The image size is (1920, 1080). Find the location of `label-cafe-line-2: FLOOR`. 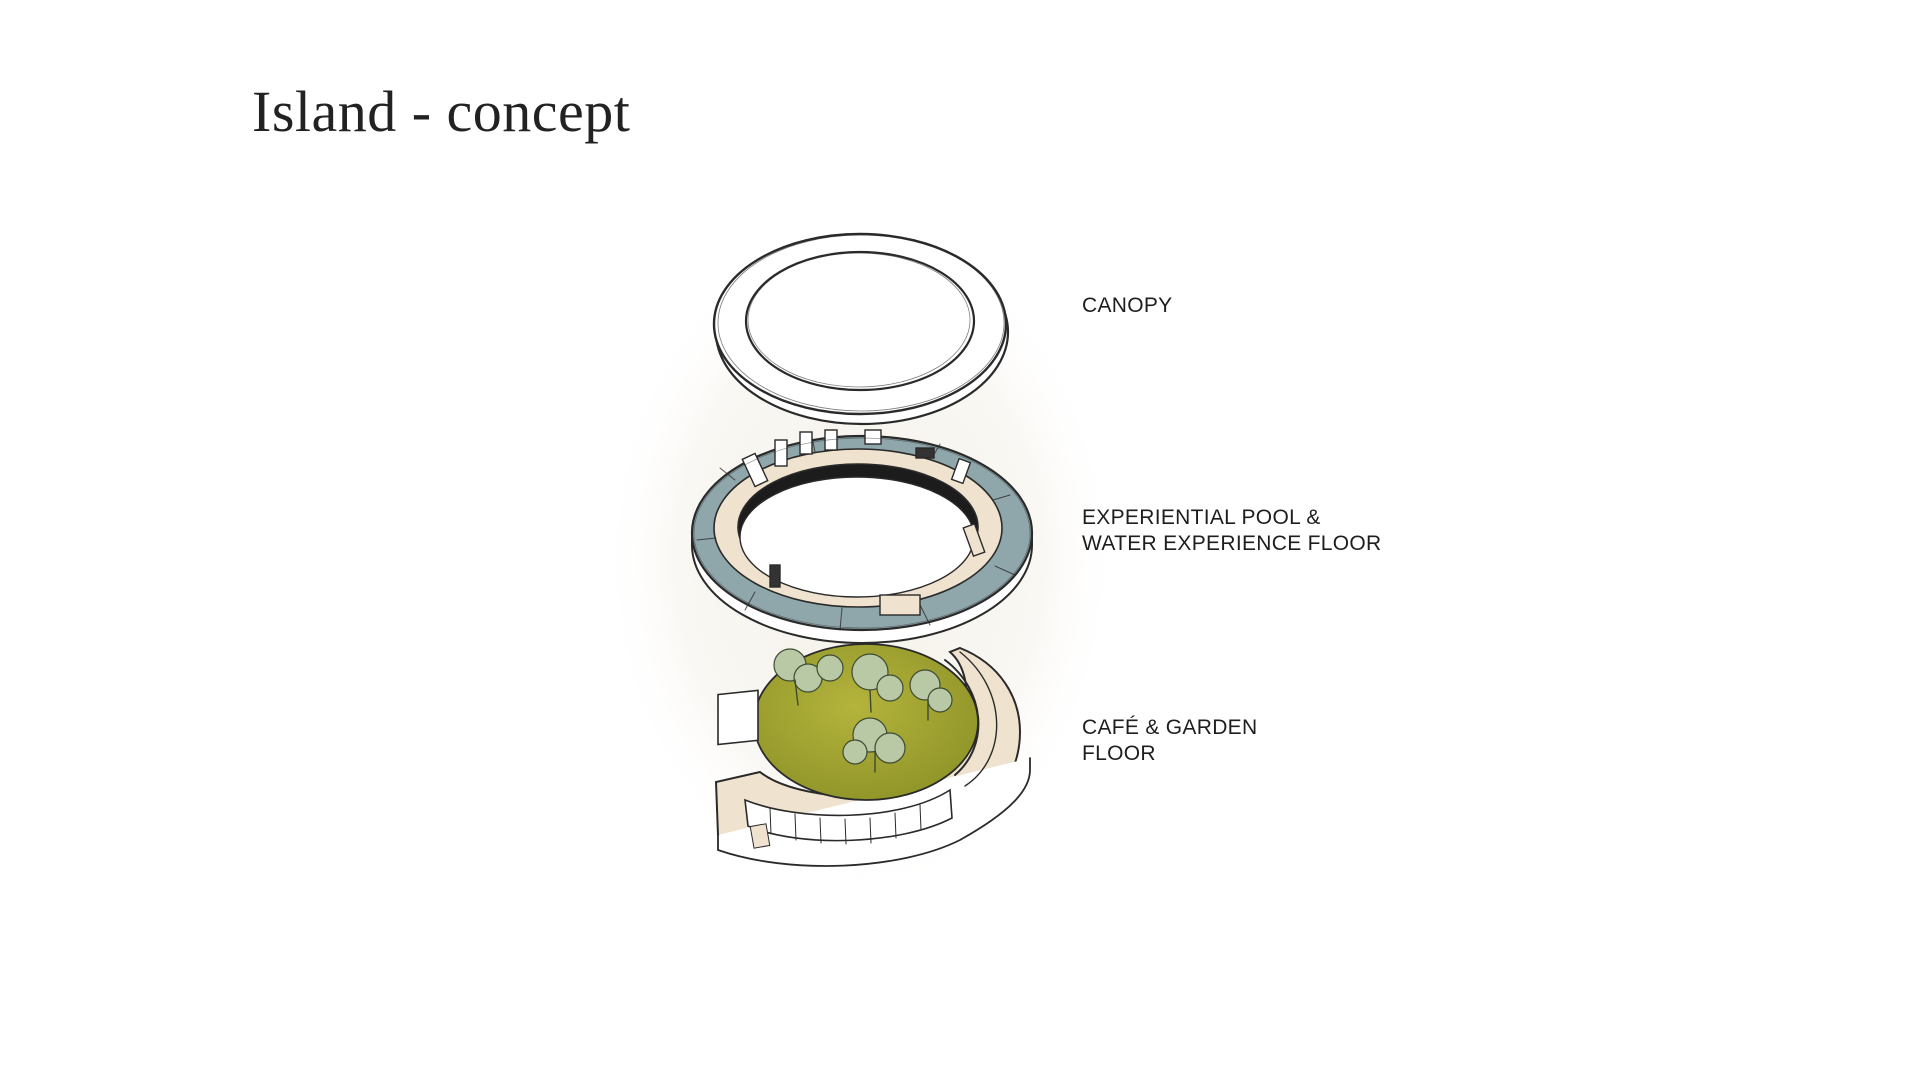

label-cafe-line-2: FLOOR is located at coordinates (1119, 753).